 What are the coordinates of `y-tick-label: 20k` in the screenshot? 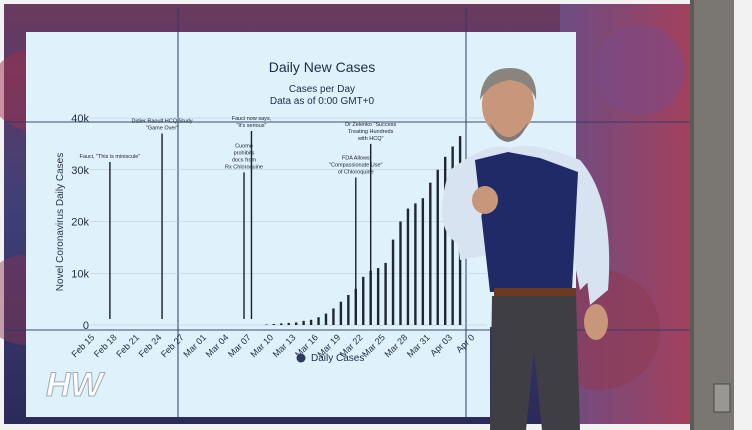 It's located at (80, 223).